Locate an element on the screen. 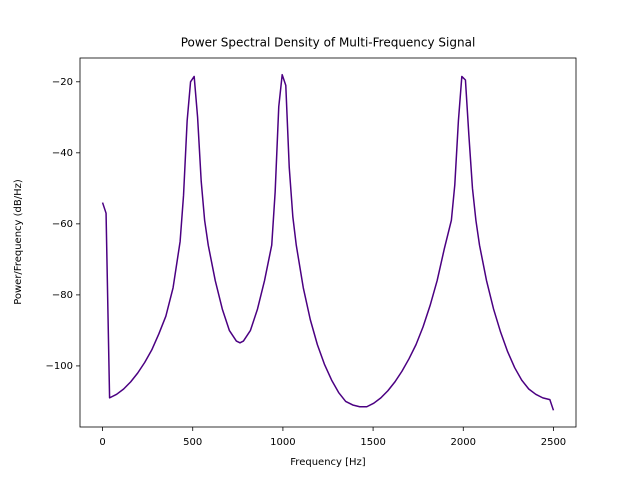 The width and height of the screenshot is (640, 480). y-tick-label: −60 is located at coordinates (62, 224).